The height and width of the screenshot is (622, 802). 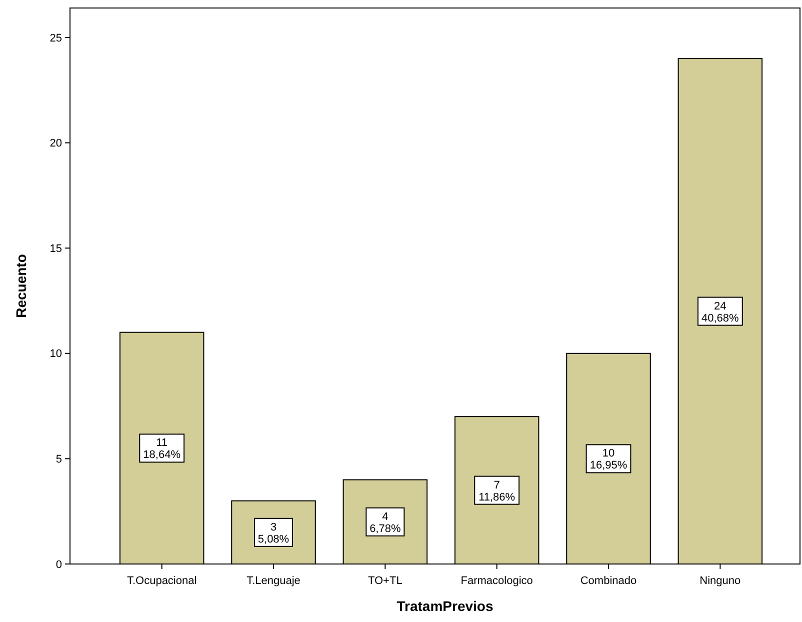 I want to click on data-label: 10 16,95%, so click(x=609, y=460).